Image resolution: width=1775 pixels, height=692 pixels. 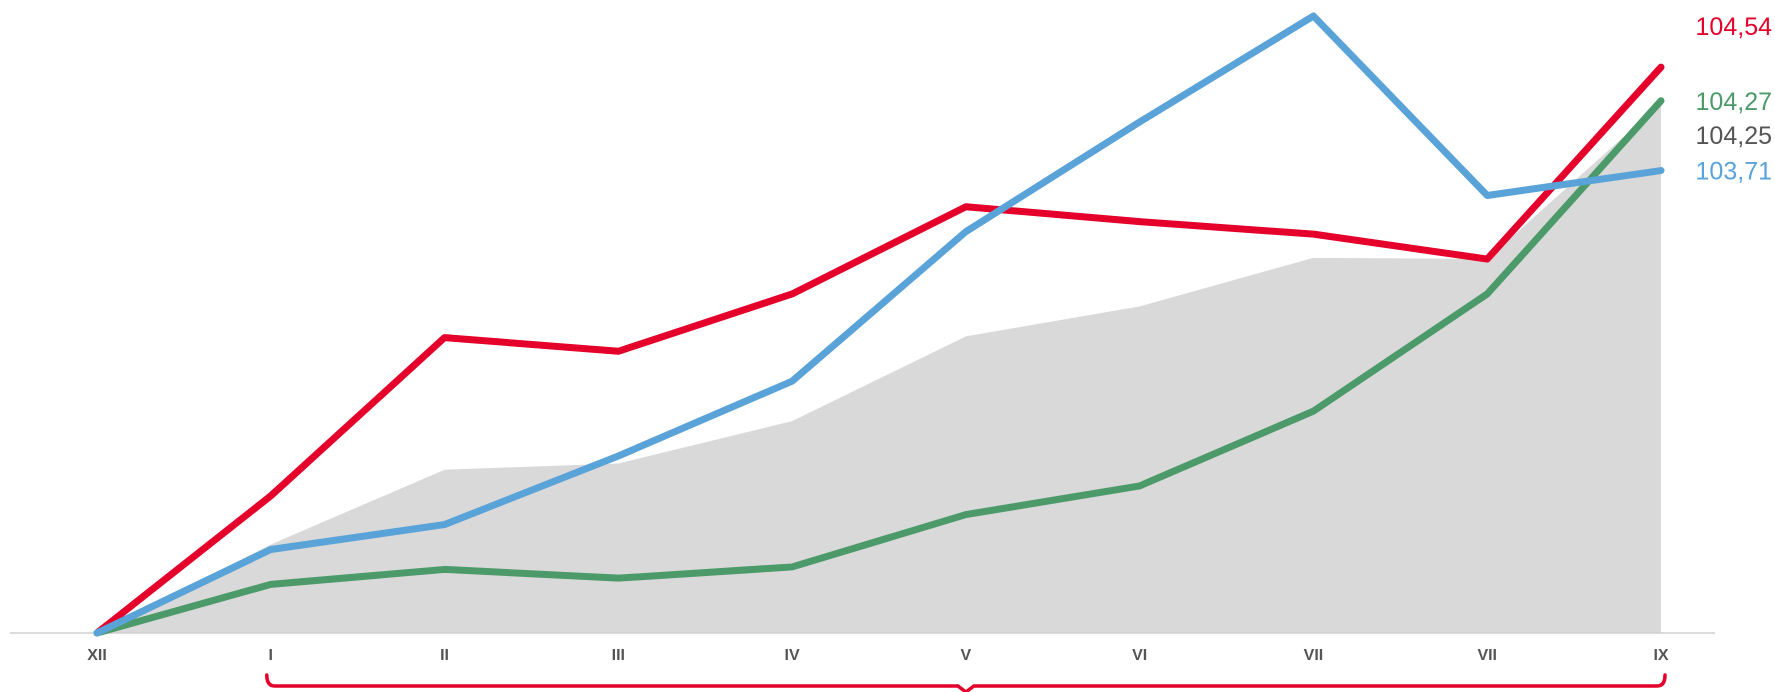 I want to click on end-label-series-1: 104,54, so click(x=1734, y=27).